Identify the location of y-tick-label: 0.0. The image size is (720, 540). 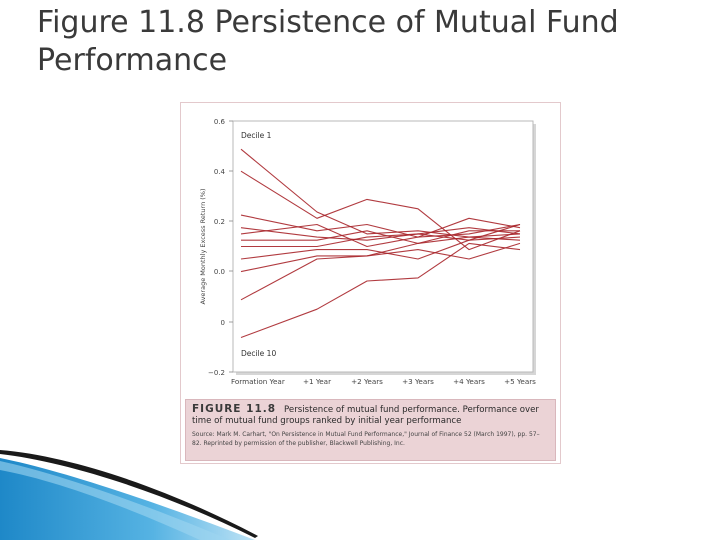
(219, 272).